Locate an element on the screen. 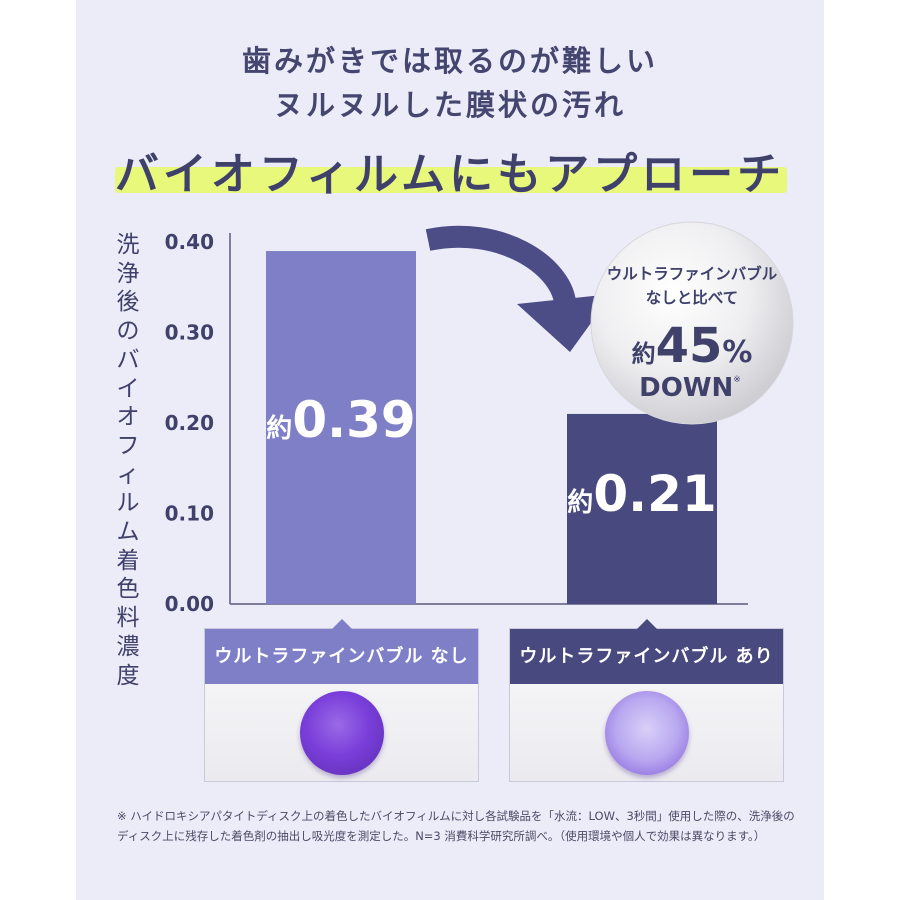 Image resolution: width=900 pixels, height=900 pixels. y-tick-label: 0.40 is located at coordinates (189, 242).